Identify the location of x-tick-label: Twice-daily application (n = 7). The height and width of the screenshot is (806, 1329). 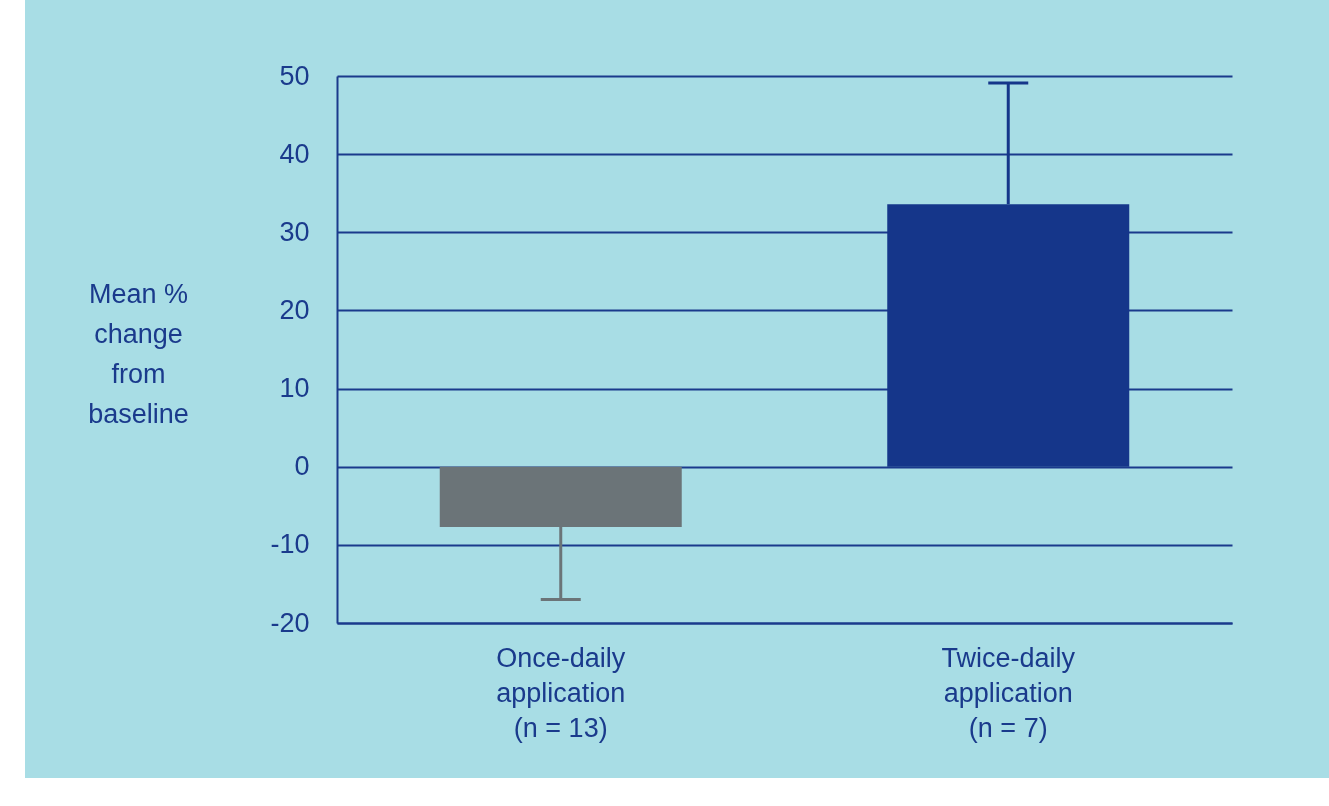
(1008, 692).